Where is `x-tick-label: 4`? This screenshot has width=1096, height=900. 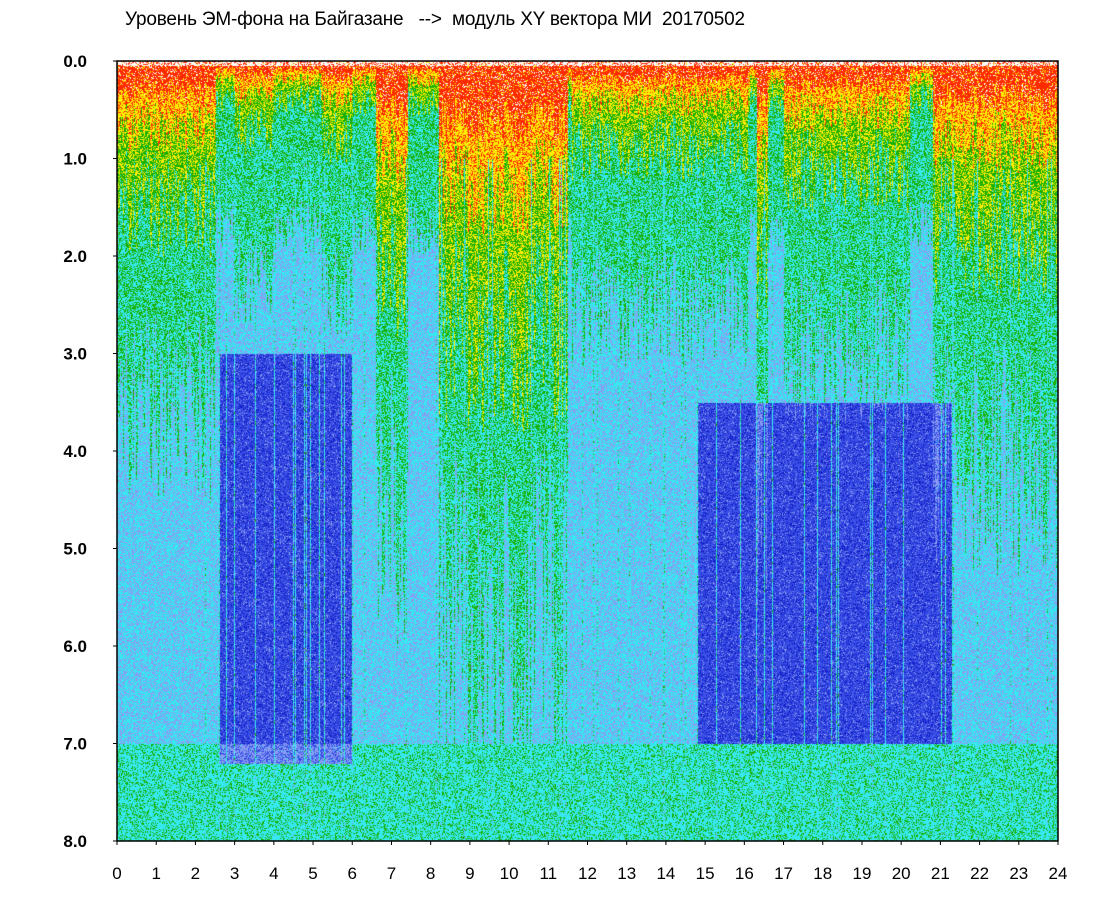
x-tick-label: 4 is located at coordinates (273, 873).